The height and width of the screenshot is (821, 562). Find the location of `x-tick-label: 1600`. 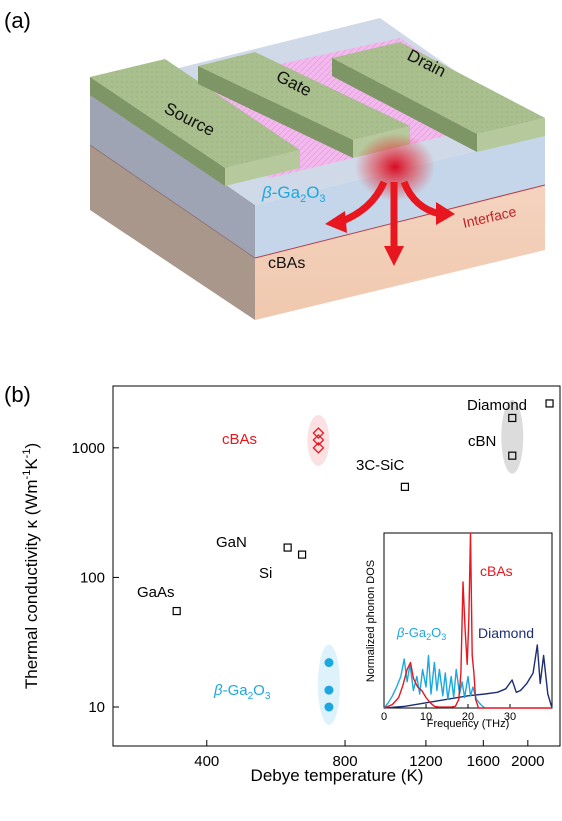

x-tick-label: 1600 is located at coordinates (483, 761).